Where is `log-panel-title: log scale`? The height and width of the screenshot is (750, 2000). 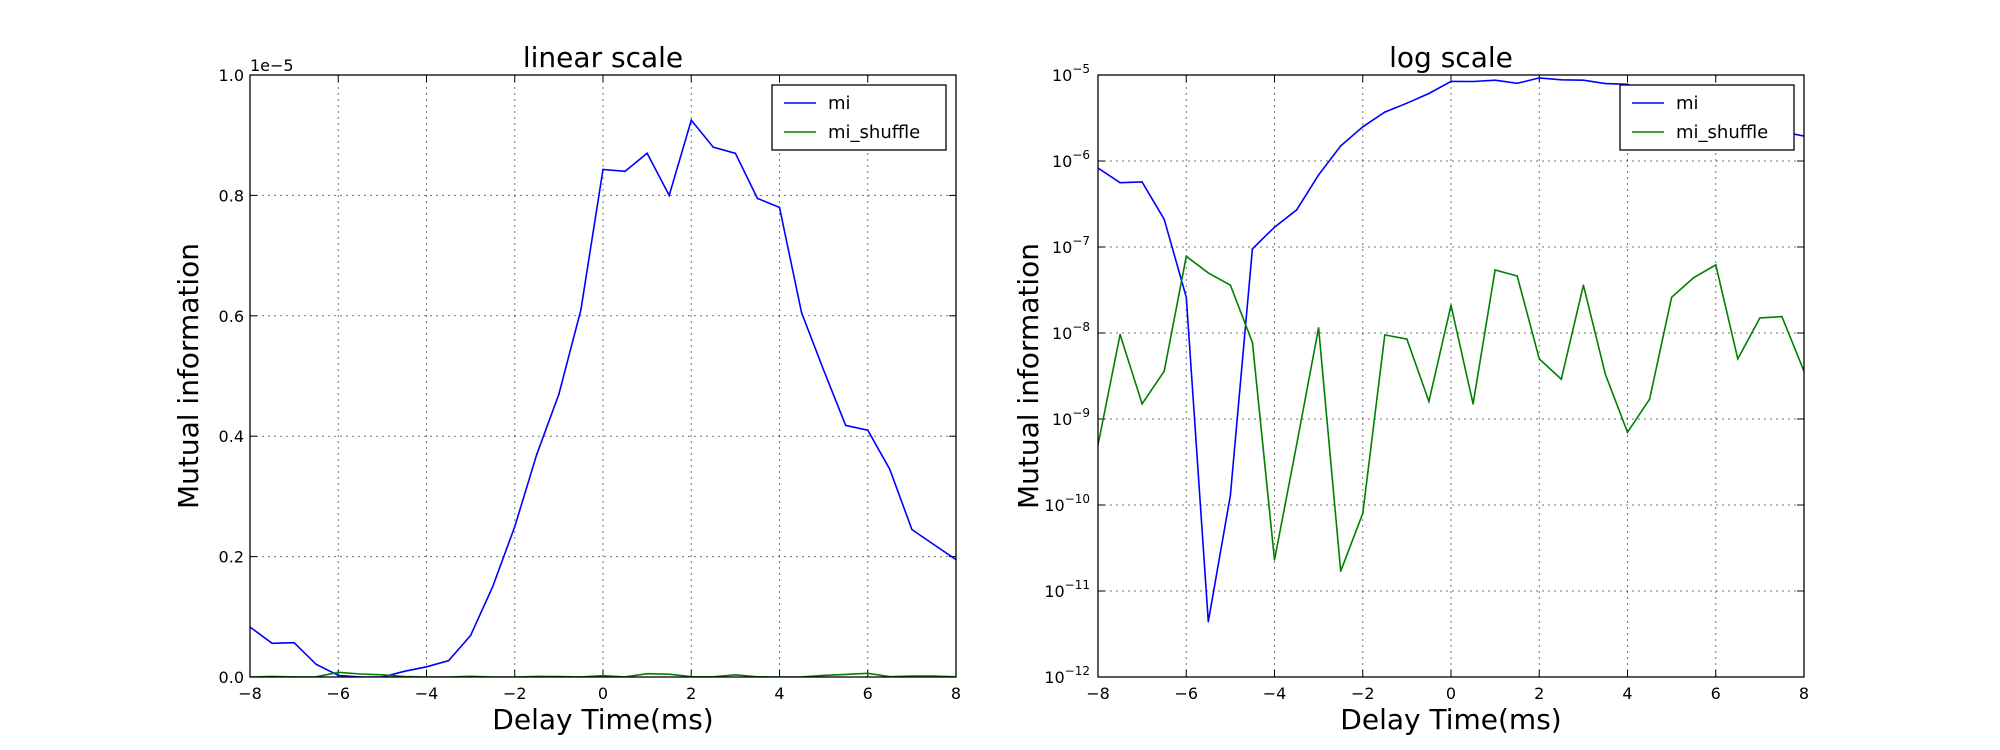 log-panel-title: log scale is located at coordinates (1451, 57).